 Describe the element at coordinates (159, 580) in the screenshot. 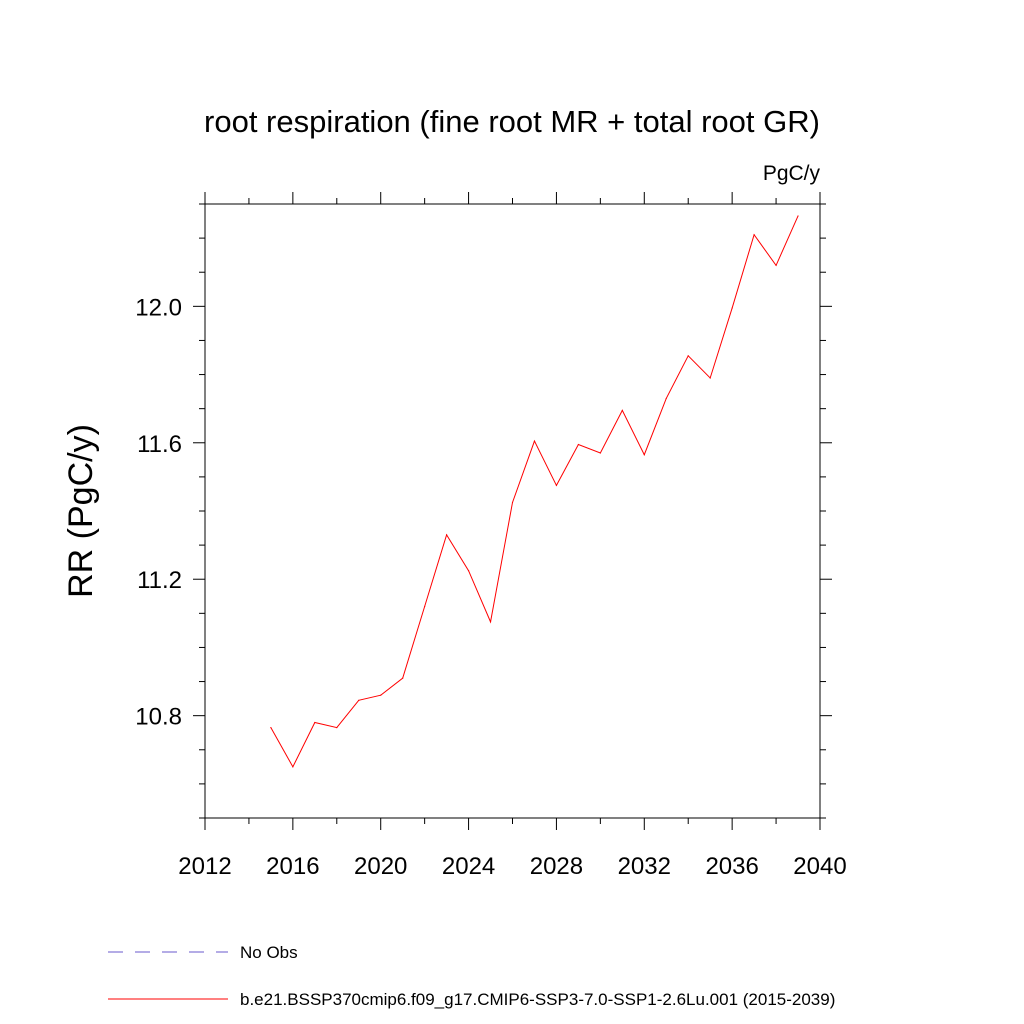

I see `y-tick-label: 11.2` at that location.